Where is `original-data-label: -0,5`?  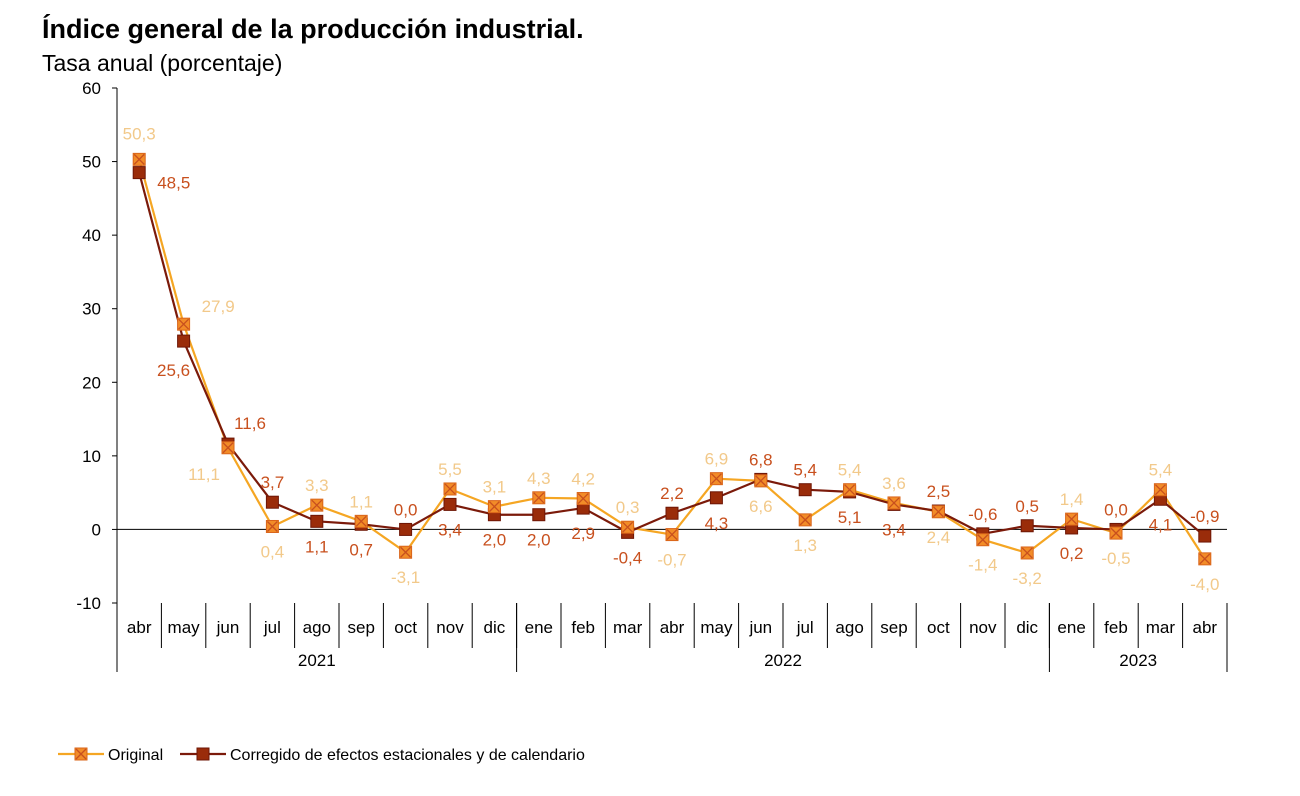
original-data-label: -0,5 is located at coordinates (1115, 558).